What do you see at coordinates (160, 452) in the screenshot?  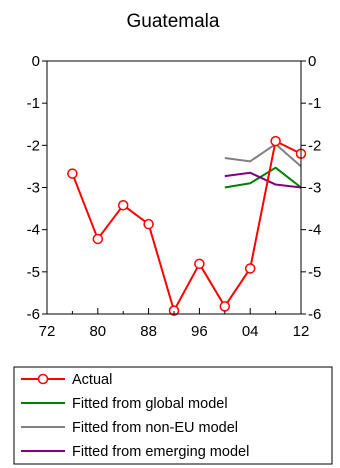 I see `legend-label-3: Fitted from emerging model` at bounding box center [160, 452].